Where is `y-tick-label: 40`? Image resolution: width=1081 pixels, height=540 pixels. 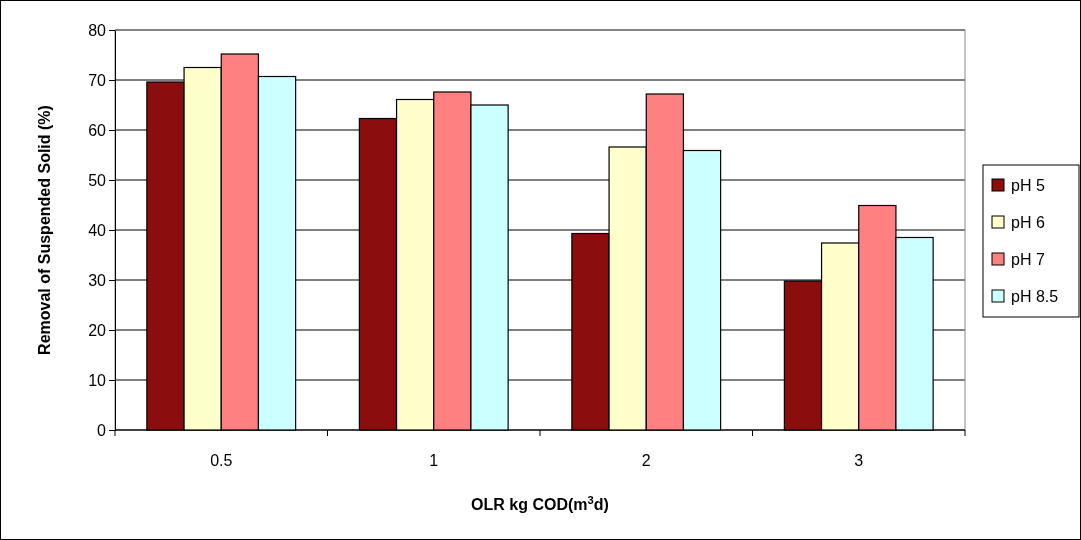
y-tick-label: 40 is located at coordinates (97, 230).